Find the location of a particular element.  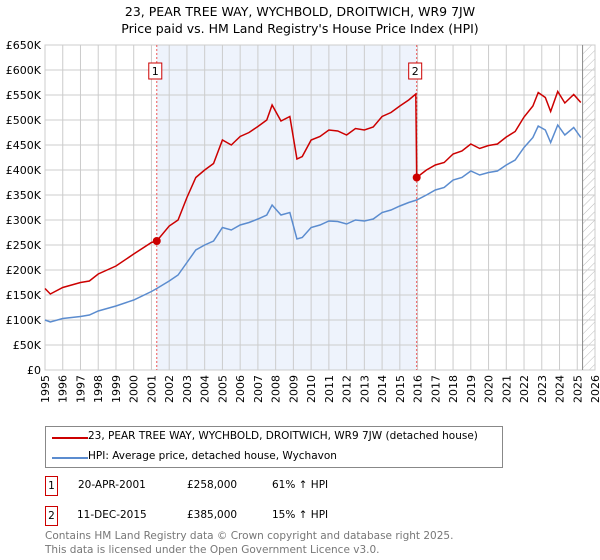

sale-badge: 1 is located at coordinates (51, 486).